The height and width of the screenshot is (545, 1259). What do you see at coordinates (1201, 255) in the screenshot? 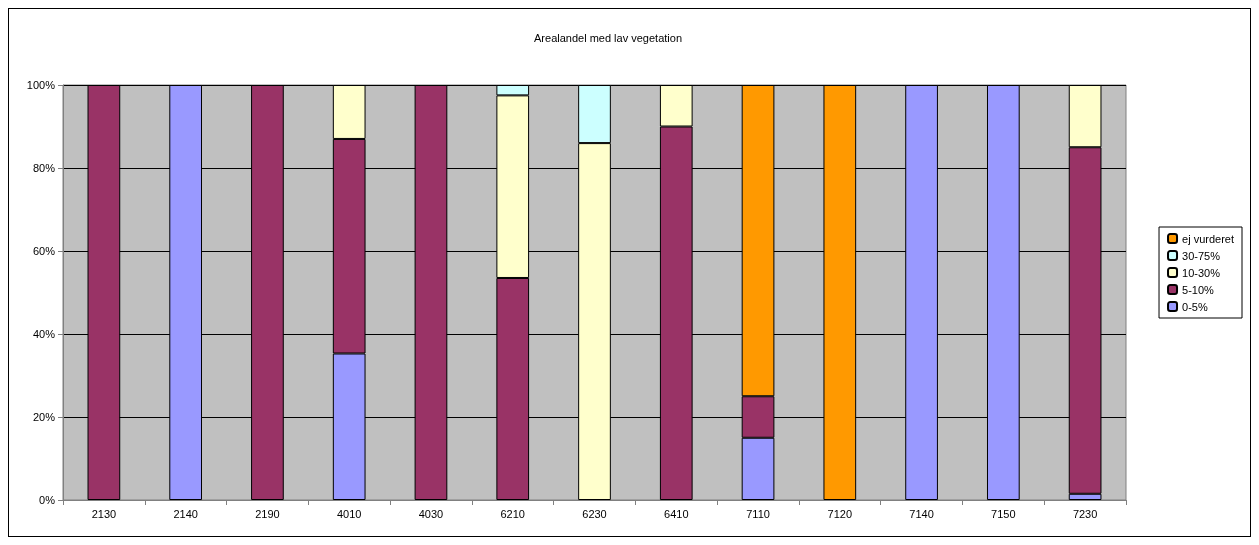
I see `legend-label: 30-75%` at bounding box center [1201, 255].